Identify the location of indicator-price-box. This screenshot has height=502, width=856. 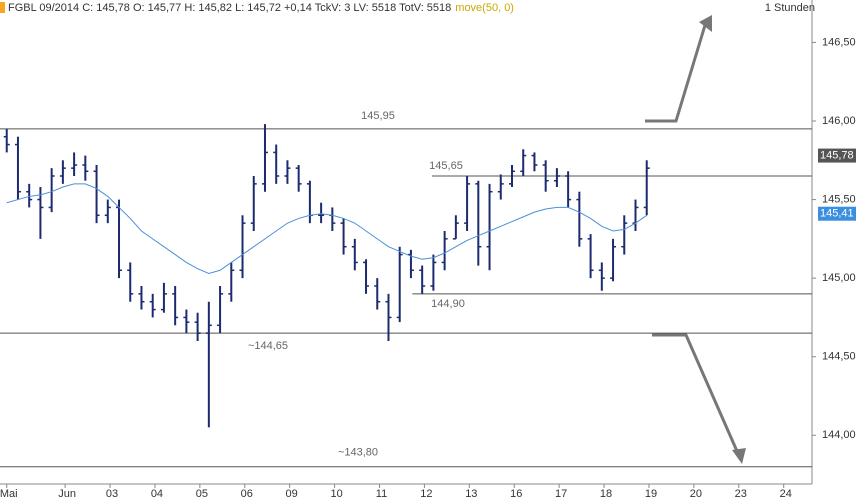
(837, 213).